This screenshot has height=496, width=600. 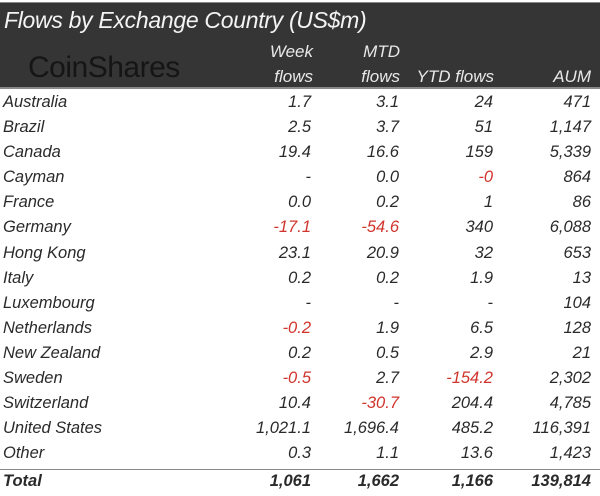 I want to click on cell-mtd-flows: 3.7, so click(x=387, y=127).